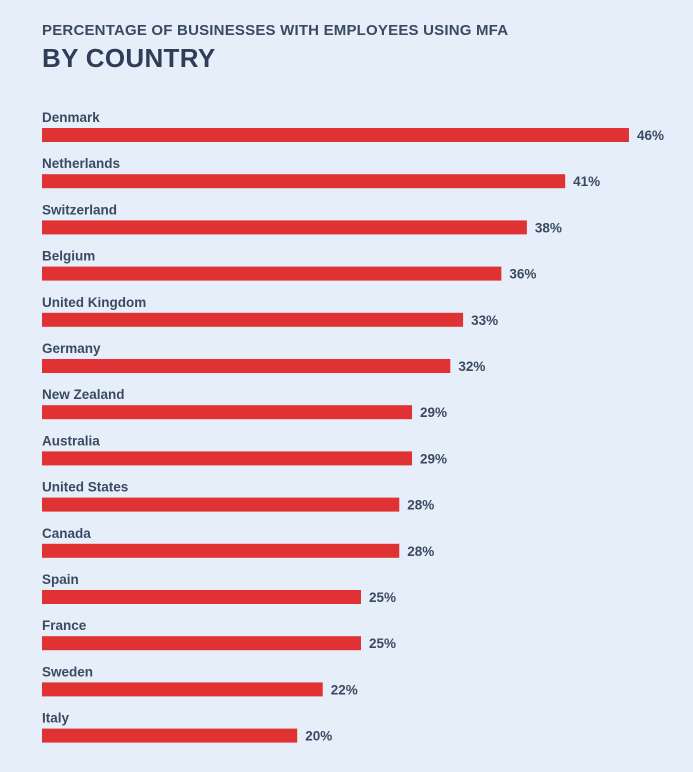 The image size is (693, 772). What do you see at coordinates (66, 533) in the screenshot?
I see `category-label: Canada` at bounding box center [66, 533].